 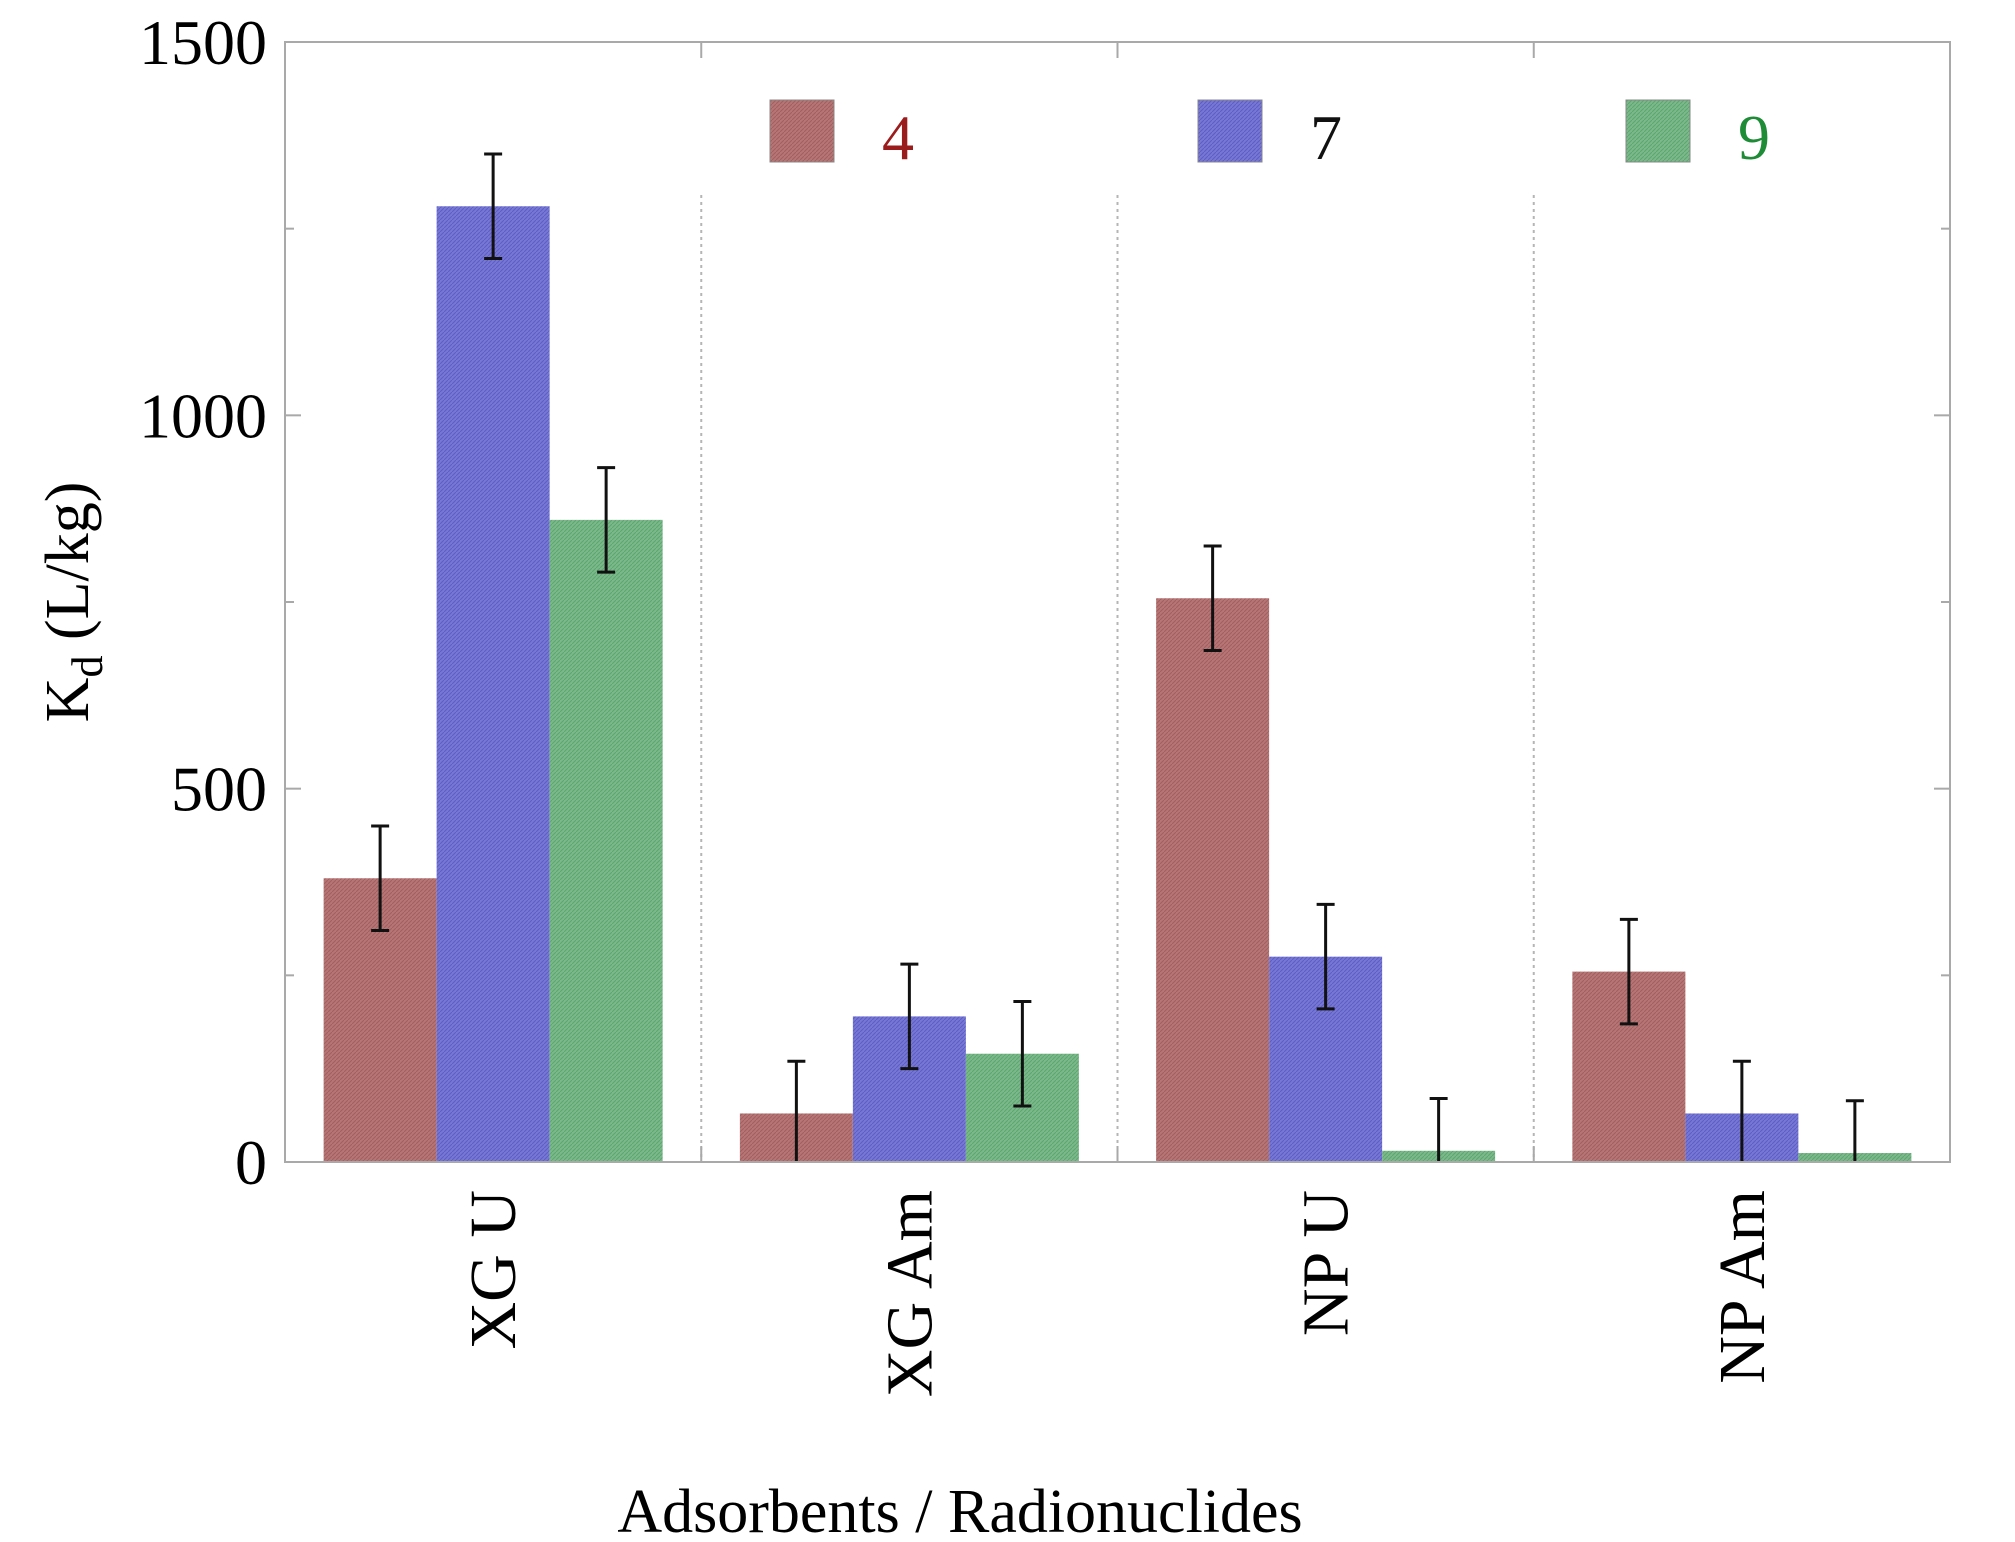 I want to click on y-axis-title-main: K, so click(x=68, y=699).